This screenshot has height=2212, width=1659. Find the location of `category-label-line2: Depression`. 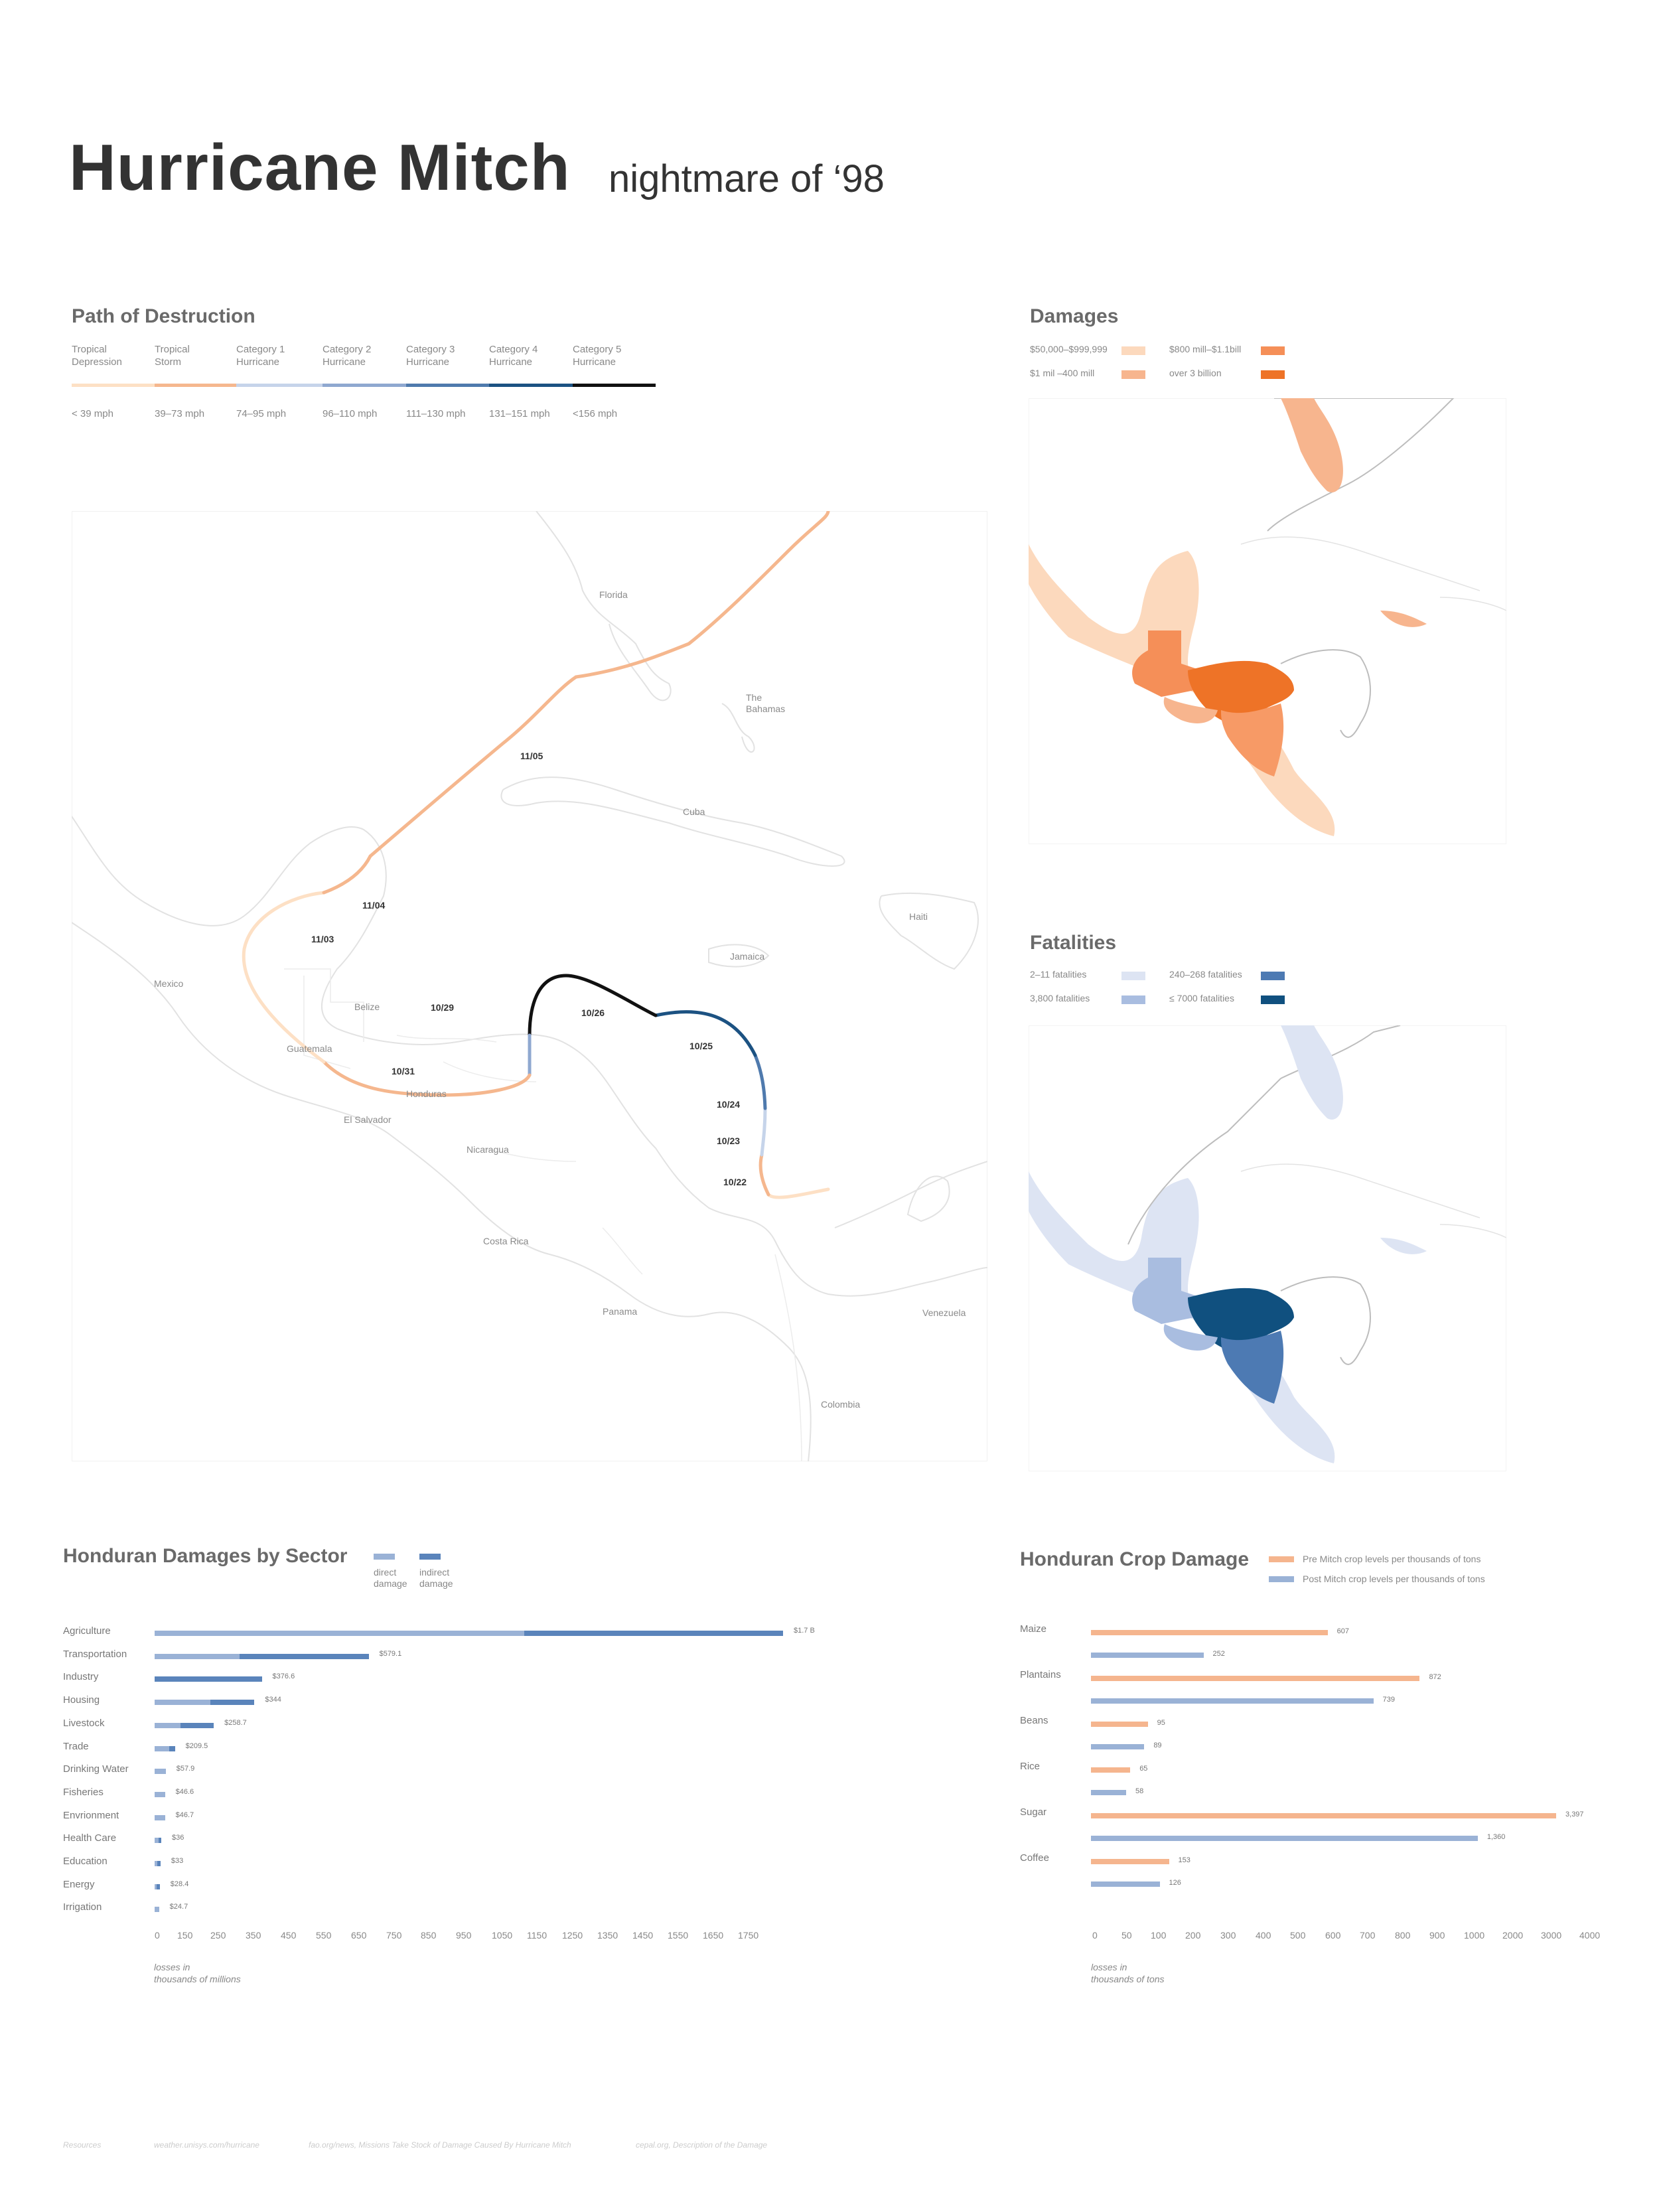

category-label-line2: Depression is located at coordinates (97, 362).